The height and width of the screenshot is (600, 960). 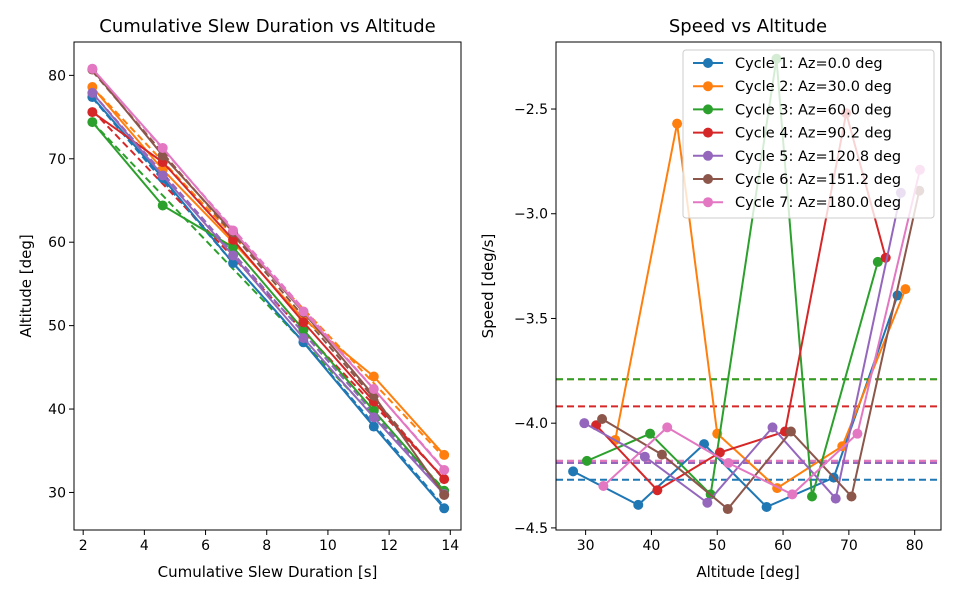 I want to click on x-tick-label: 80, so click(x=915, y=546).